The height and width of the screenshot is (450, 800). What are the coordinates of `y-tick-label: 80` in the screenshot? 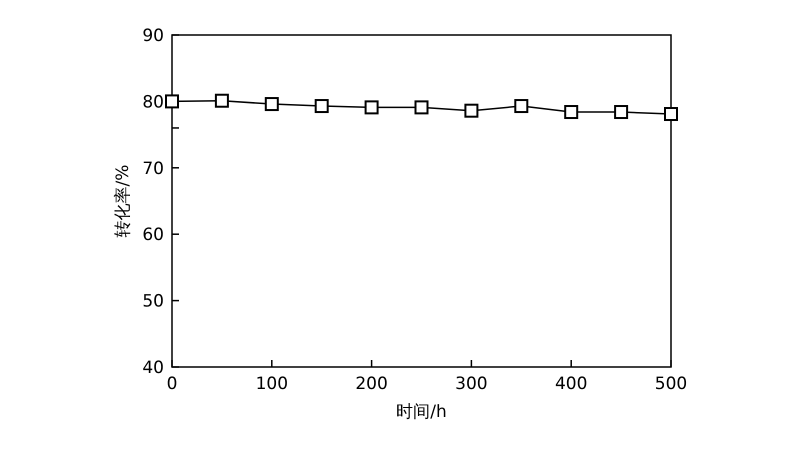 It's located at (153, 102).